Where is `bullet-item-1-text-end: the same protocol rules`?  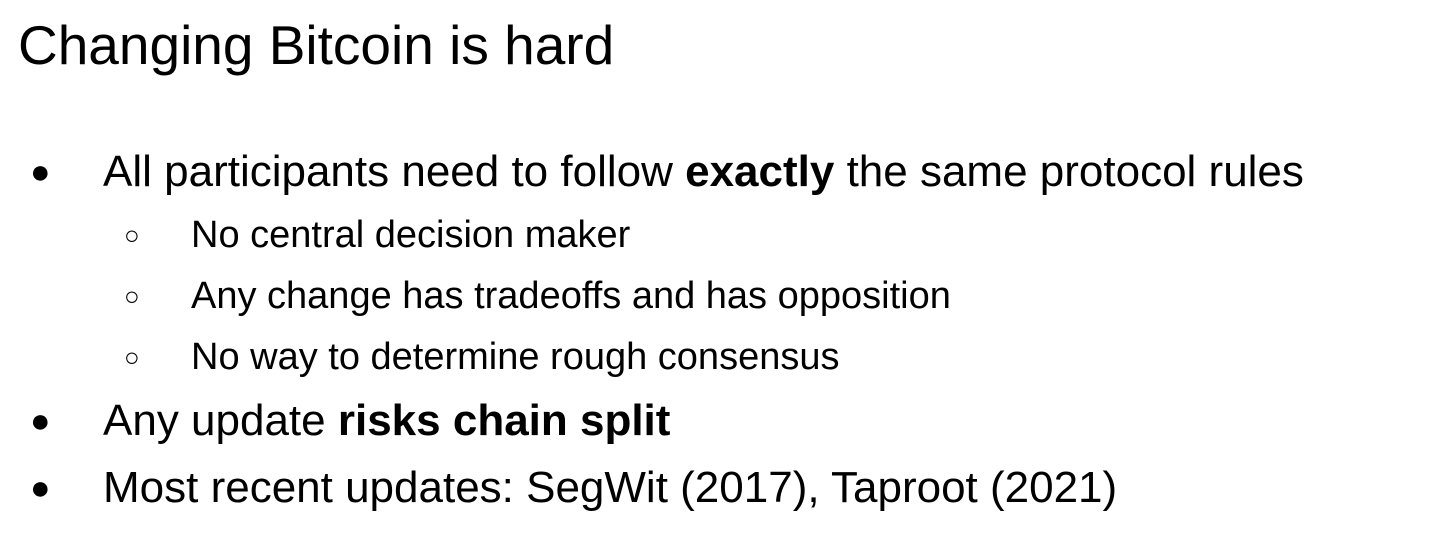 bullet-item-1-text-end: the same protocol rules is located at coordinates (1069, 171).